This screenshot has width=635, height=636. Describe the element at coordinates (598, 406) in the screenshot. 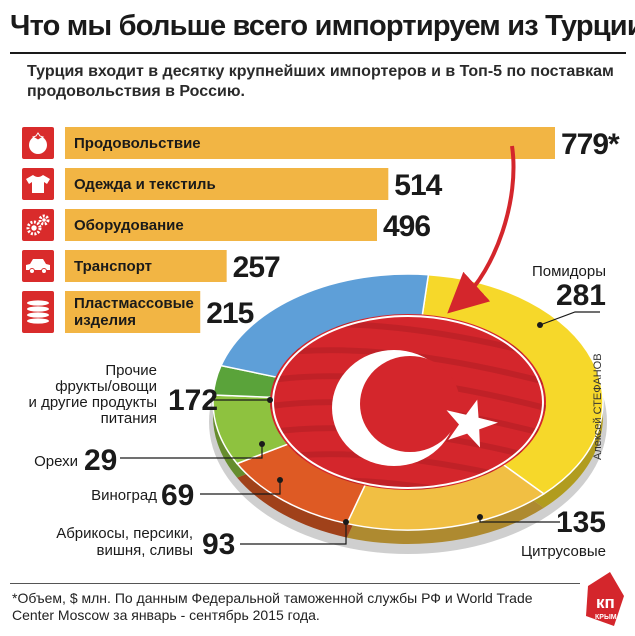

I see `author-credit: Алексей СТЕФАНОВ` at that location.